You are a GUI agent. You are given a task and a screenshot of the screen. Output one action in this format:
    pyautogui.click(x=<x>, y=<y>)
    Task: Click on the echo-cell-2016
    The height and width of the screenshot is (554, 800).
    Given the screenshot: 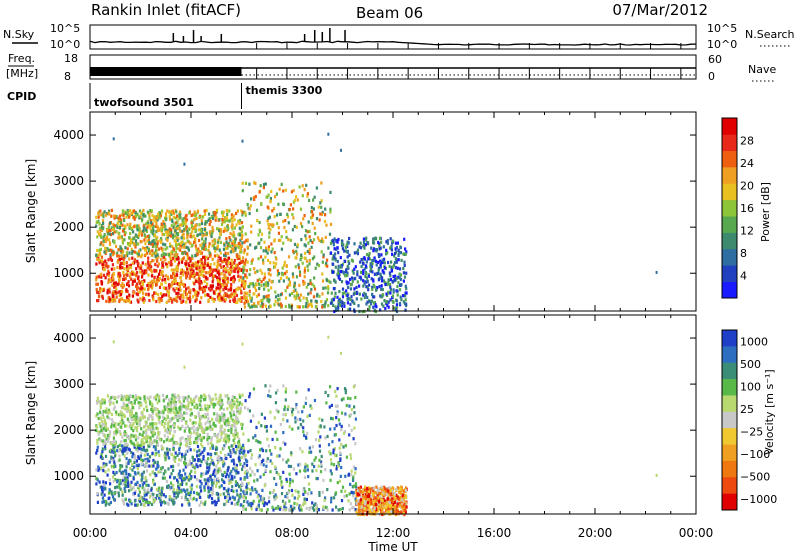 What is the action you would take?
    pyautogui.click(x=304, y=283)
    